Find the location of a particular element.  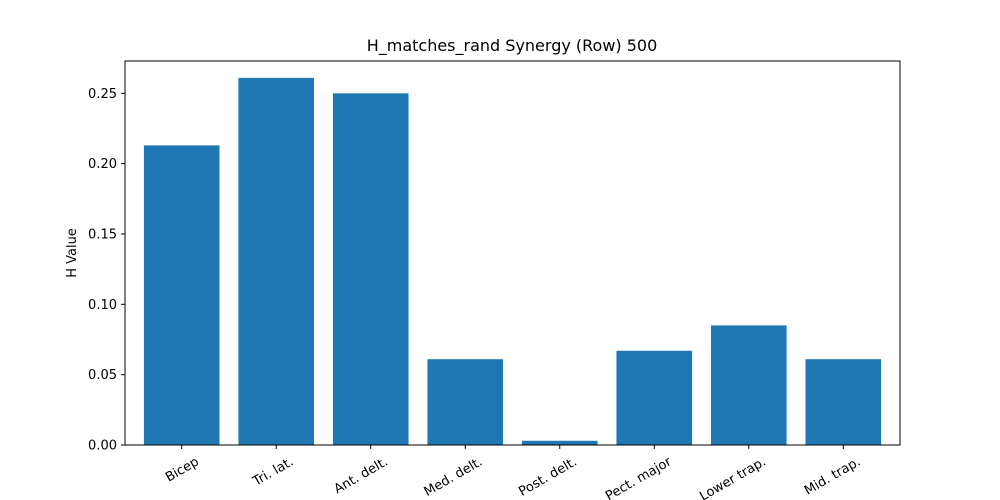

chart-title: H_matches_rand Synergy (Row) 500 is located at coordinates (512, 46).